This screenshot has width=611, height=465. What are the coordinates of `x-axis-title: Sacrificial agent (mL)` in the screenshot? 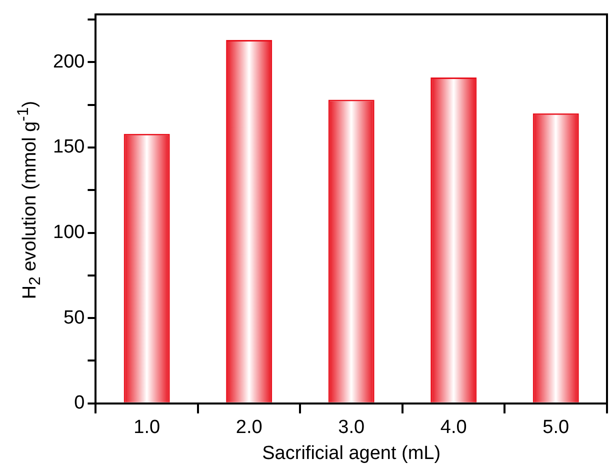 It's located at (351, 453).